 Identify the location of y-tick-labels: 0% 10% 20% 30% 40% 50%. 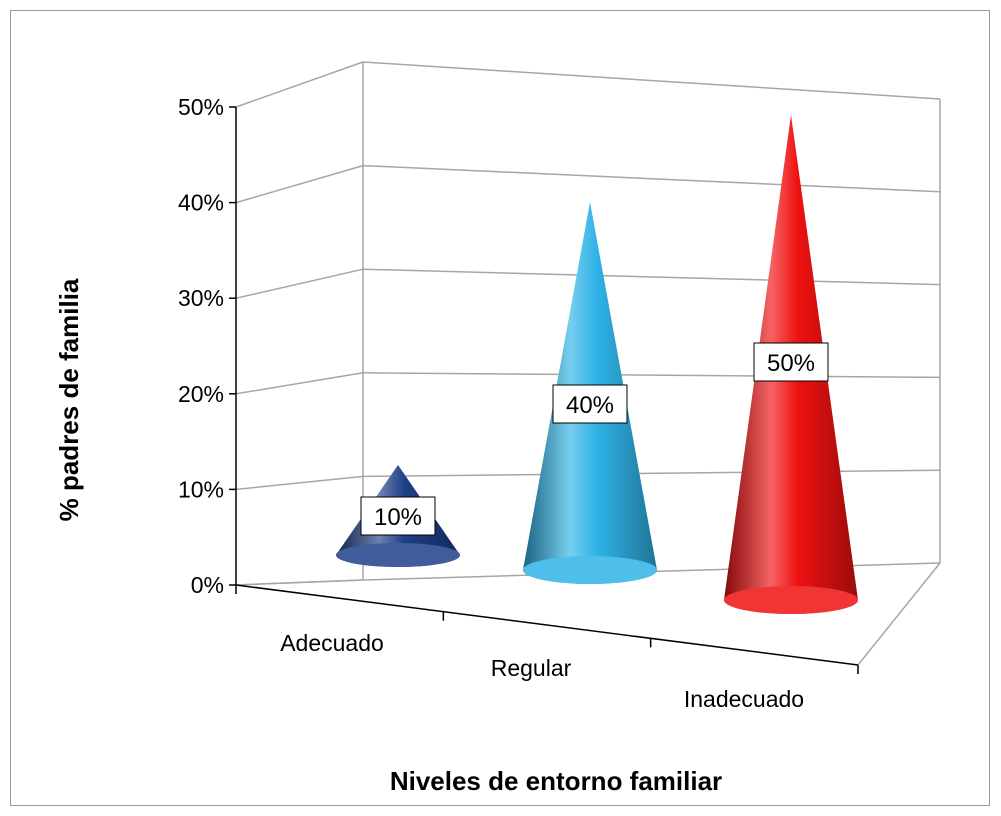
(201, 346).